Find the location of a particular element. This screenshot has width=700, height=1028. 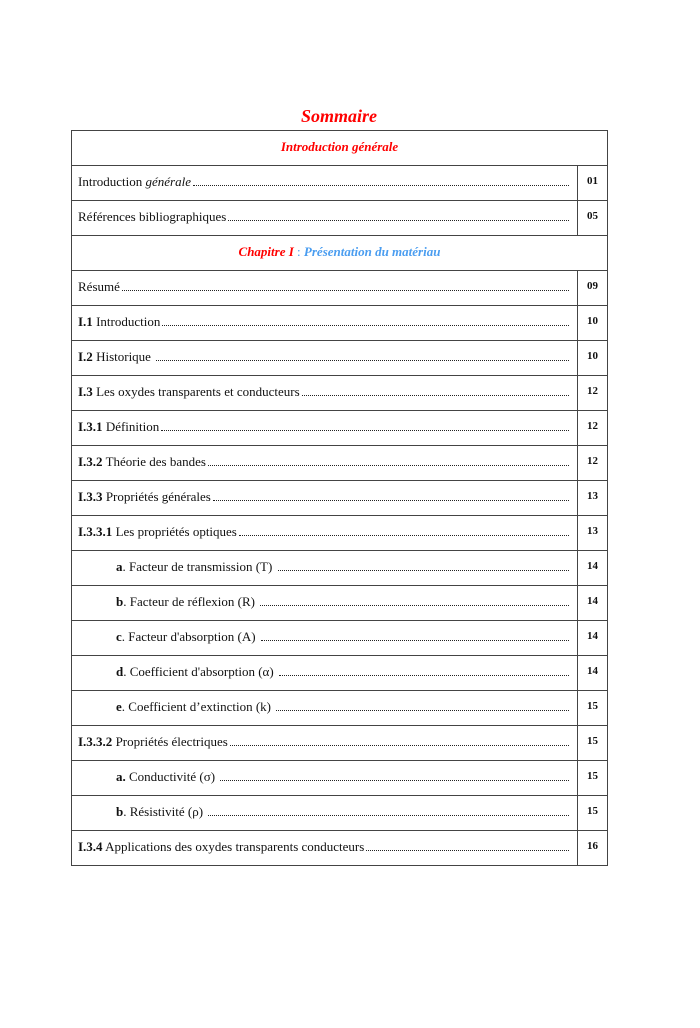

entry-label: I.1 Introduction is located at coordinates (324, 323).